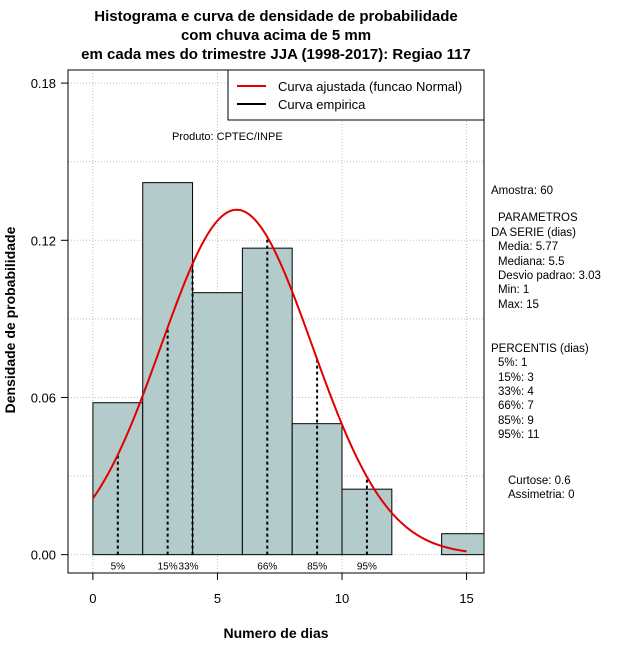 The image size is (640, 660). Describe the element at coordinates (513, 290) in the screenshot. I see `param-min: Min: 1` at that location.